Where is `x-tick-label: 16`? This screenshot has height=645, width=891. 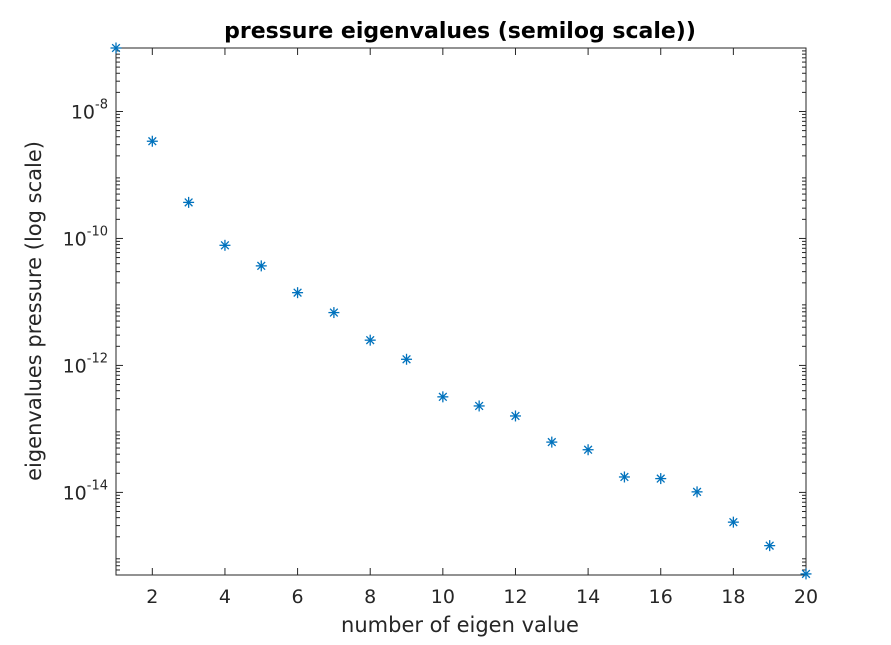
x-tick-label: 16 is located at coordinates (661, 597).